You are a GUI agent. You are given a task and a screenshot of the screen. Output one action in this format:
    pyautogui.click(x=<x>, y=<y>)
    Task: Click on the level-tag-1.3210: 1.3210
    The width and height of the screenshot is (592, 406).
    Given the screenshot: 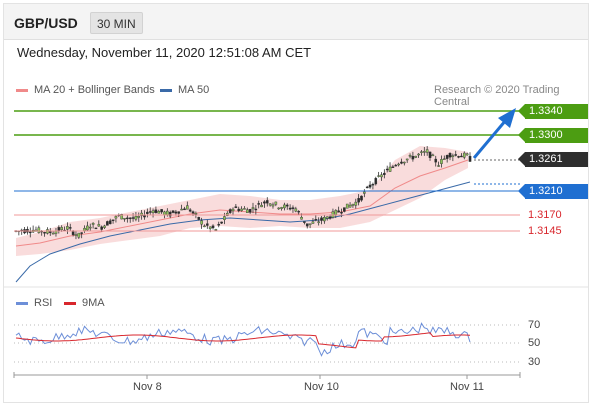 What is the action you would take?
    pyautogui.click(x=553, y=191)
    